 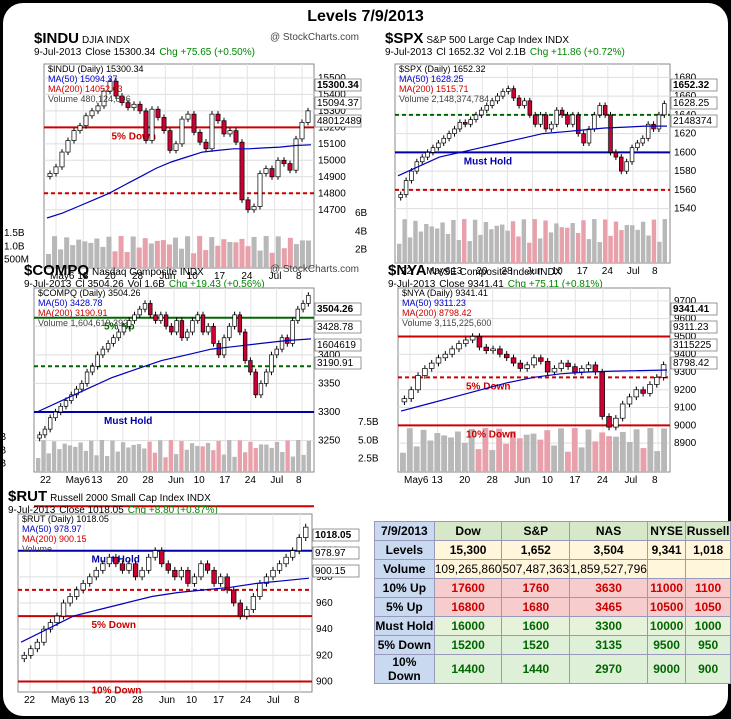 What do you see at coordinates (488, 386) in the screenshot?
I see `level-label: 5% Down` at bounding box center [488, 386].